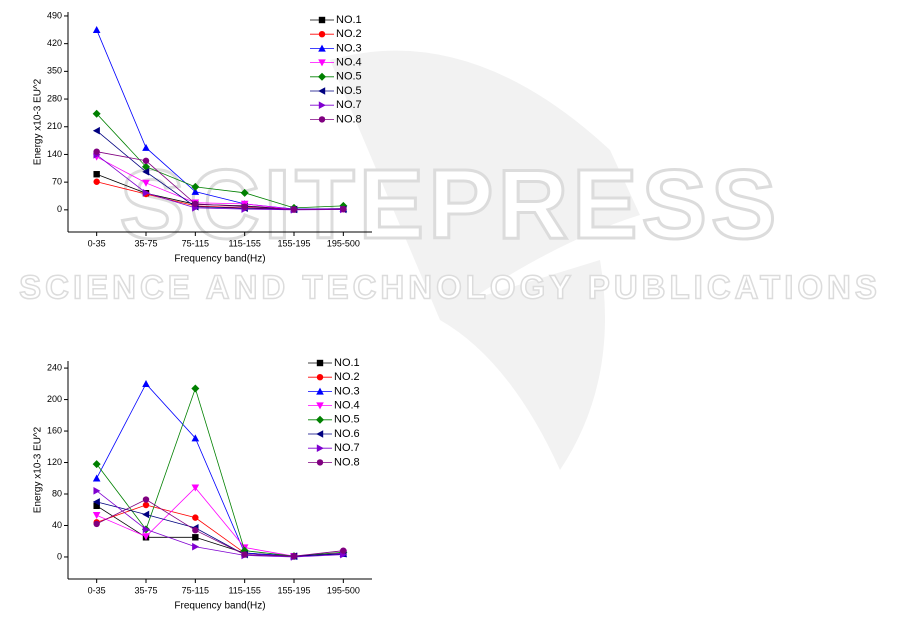 This screenshot has width=901, height=617. Describe the element at coordinates (57, 493) in the screenshot. I see `y-tick-label: 80` at that location.